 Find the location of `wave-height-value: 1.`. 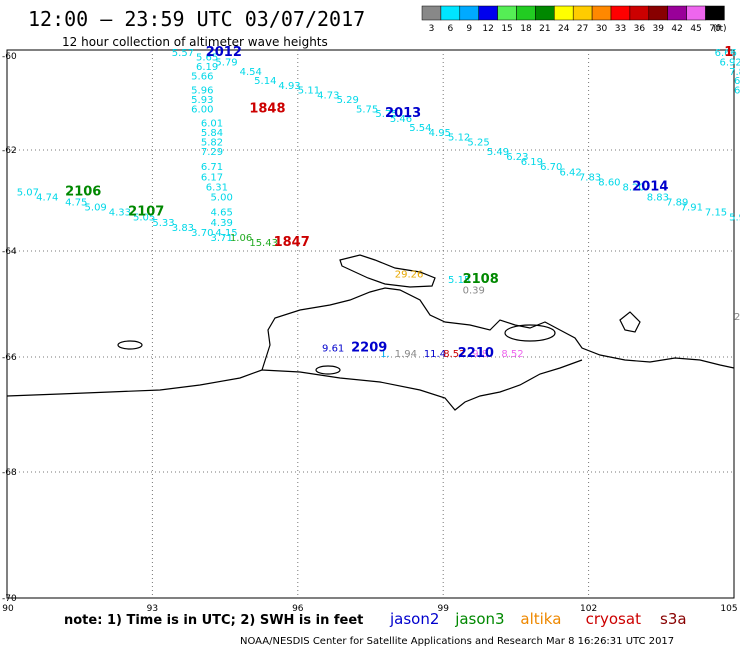

wave-height-value: 1. is located at coordinates (385, 354).